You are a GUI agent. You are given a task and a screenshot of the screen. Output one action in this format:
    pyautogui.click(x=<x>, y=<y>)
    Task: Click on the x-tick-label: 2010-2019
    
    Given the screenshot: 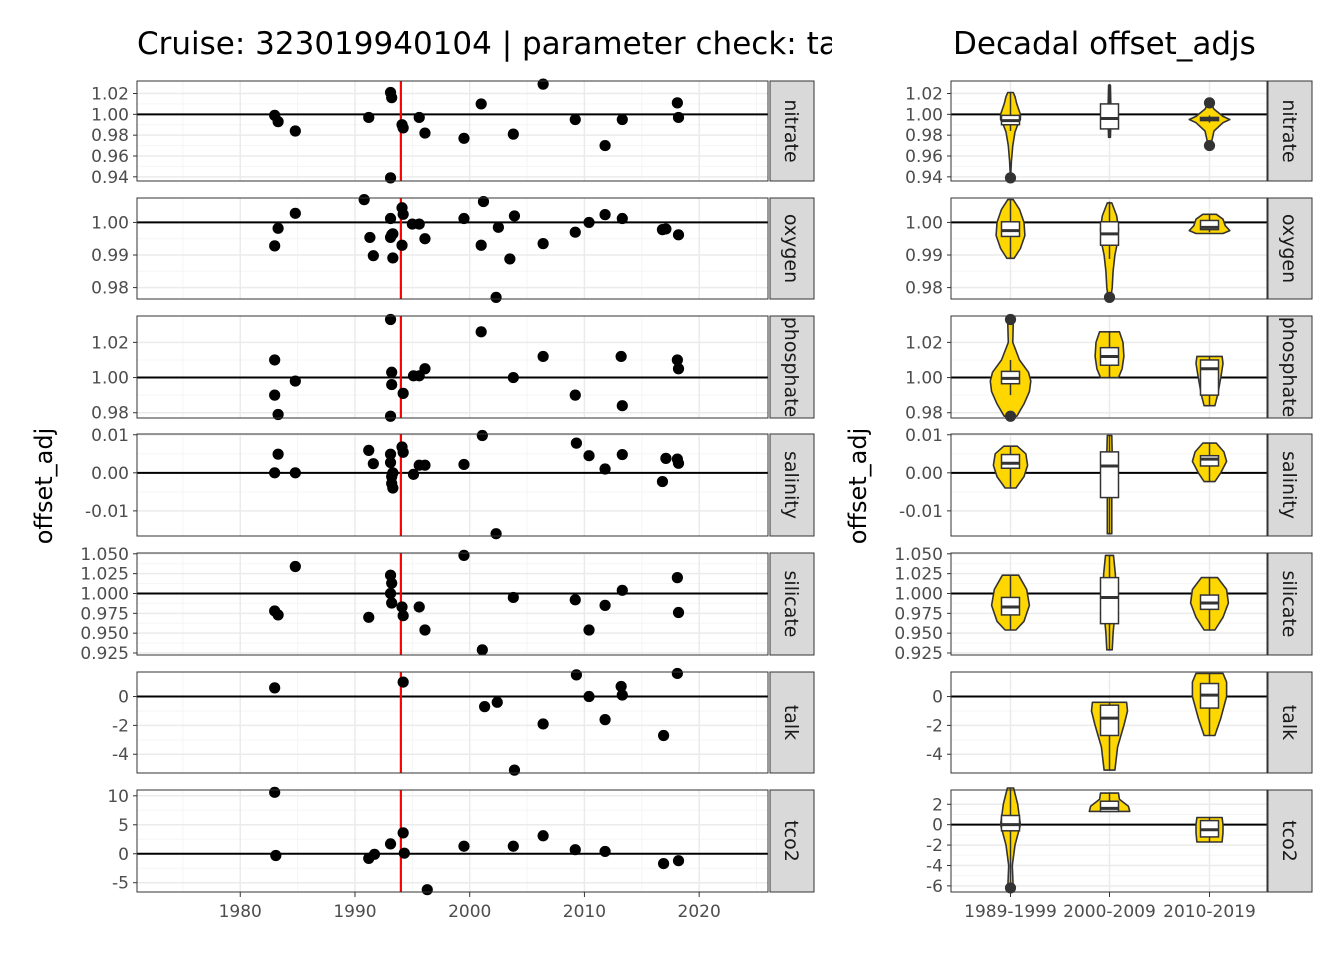 What is the action you would take?
    pyautogui.click(x=1209, y=912)
    